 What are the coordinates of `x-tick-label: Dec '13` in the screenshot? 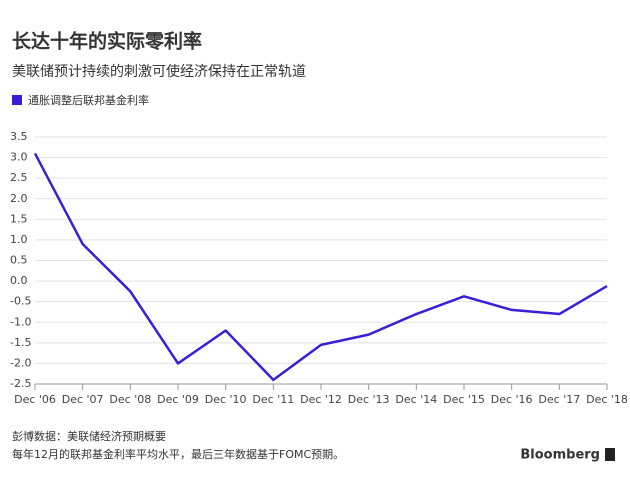 It's located at (369, 399).